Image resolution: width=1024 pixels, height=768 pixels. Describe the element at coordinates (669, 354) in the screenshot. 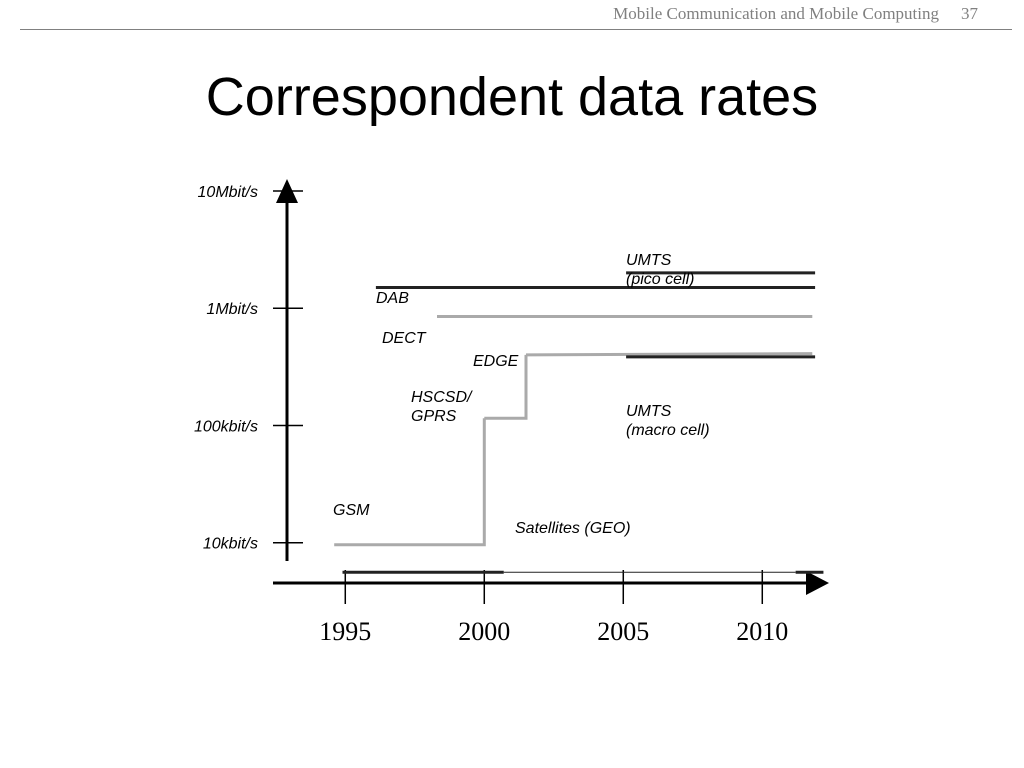

I see `series-edge-line` at that location.